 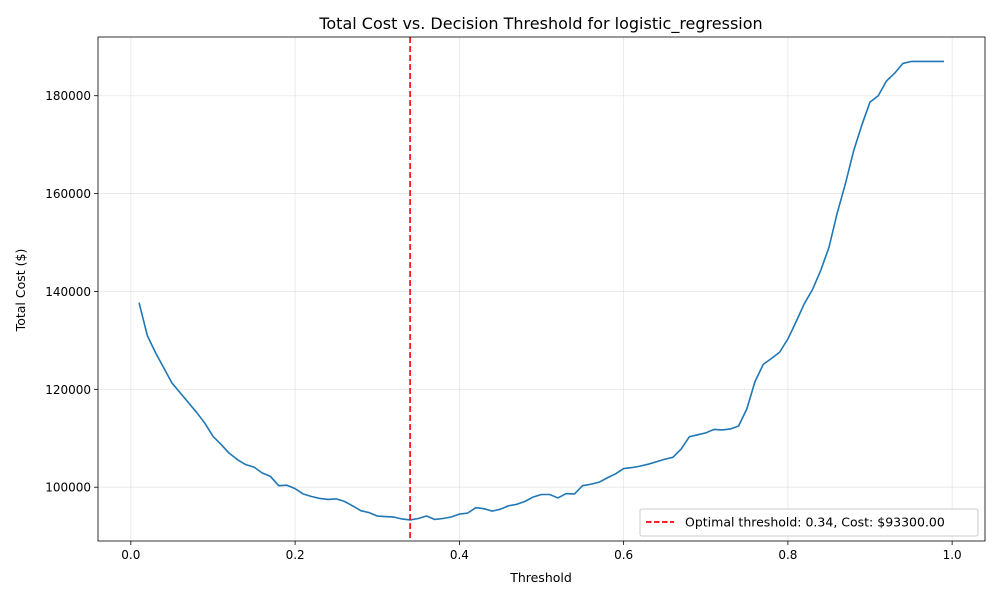 What do you see at coordinates (68, 96) in the screenshot?
I see `y-tick-label: 180000` at bounding box center [68, 96].